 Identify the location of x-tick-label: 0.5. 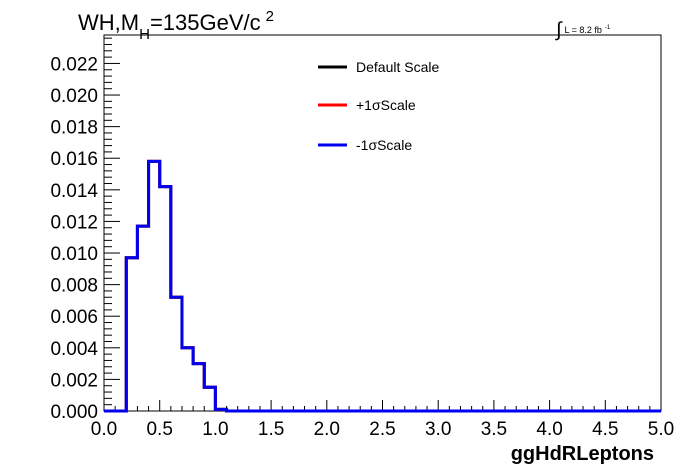
(159, 429).